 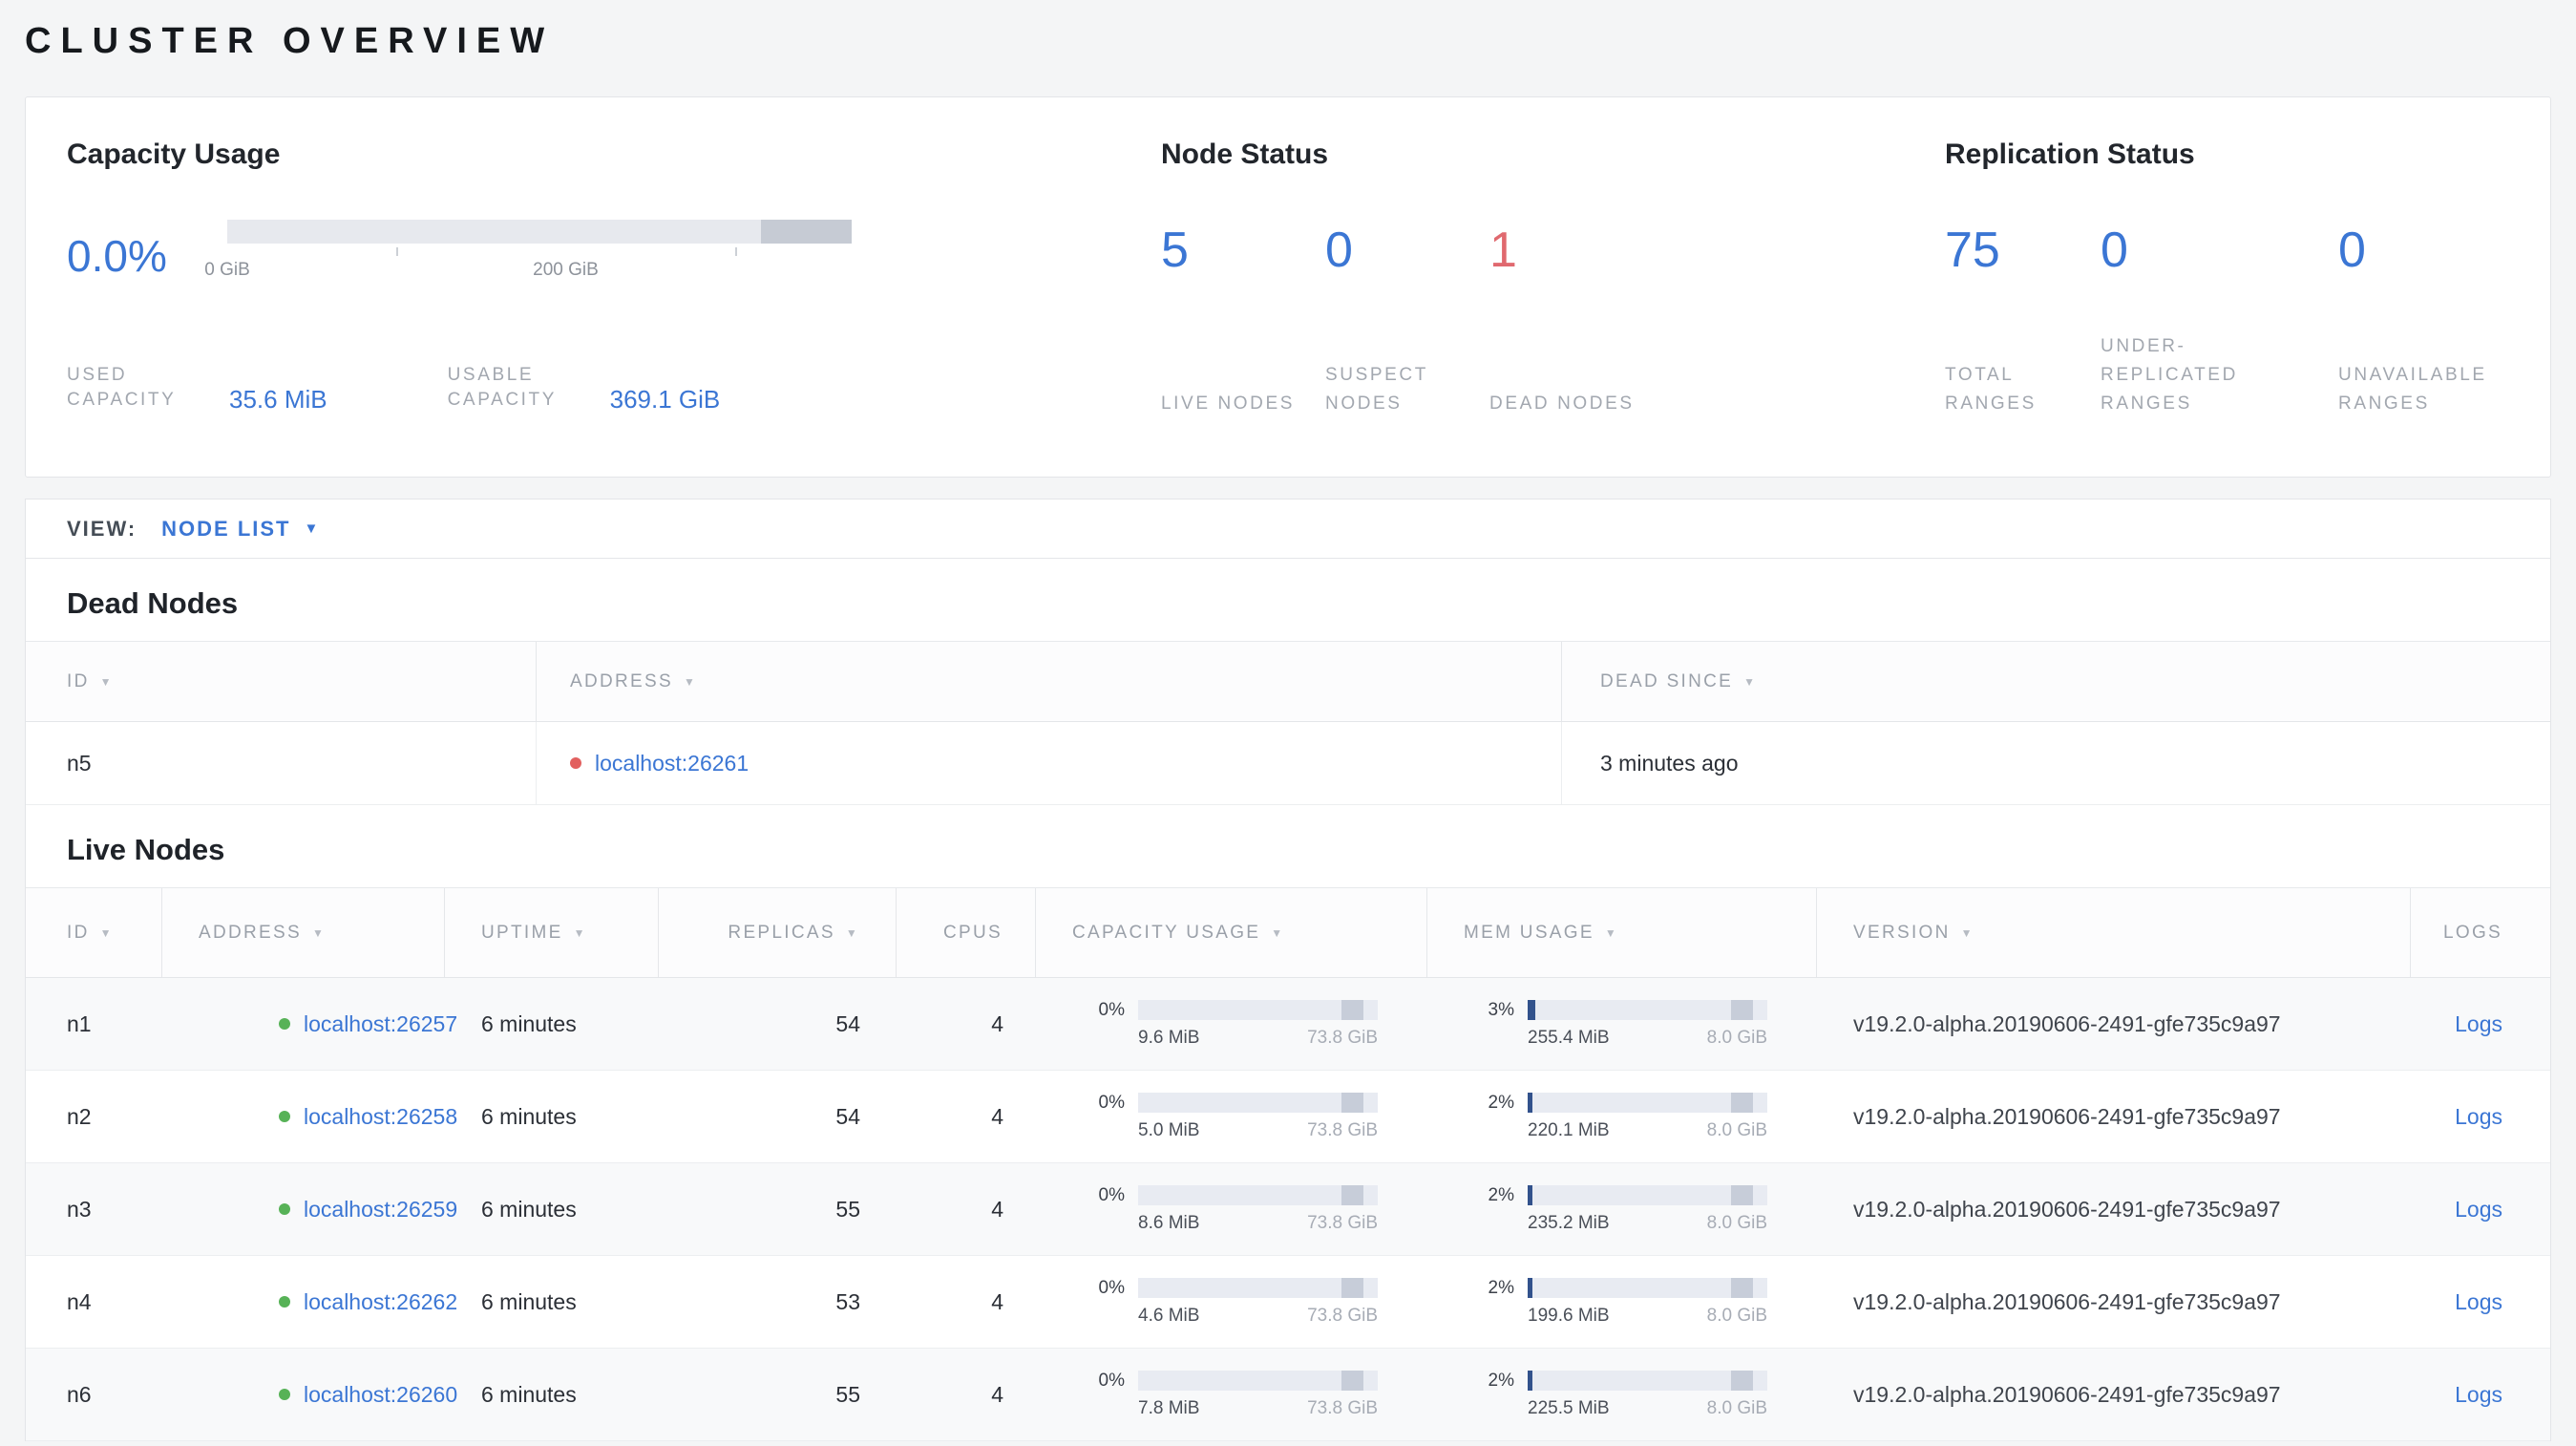 I want to click on column-header-version: VERSION ▼, so click(x=2114, y=933).